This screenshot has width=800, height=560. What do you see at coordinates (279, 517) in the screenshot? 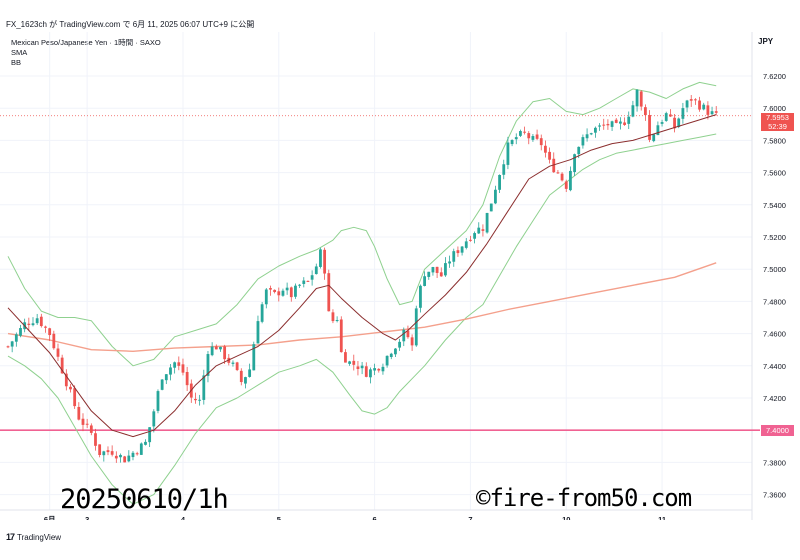
I see `x-tick-label: 5` at bounding box center [279, 517].